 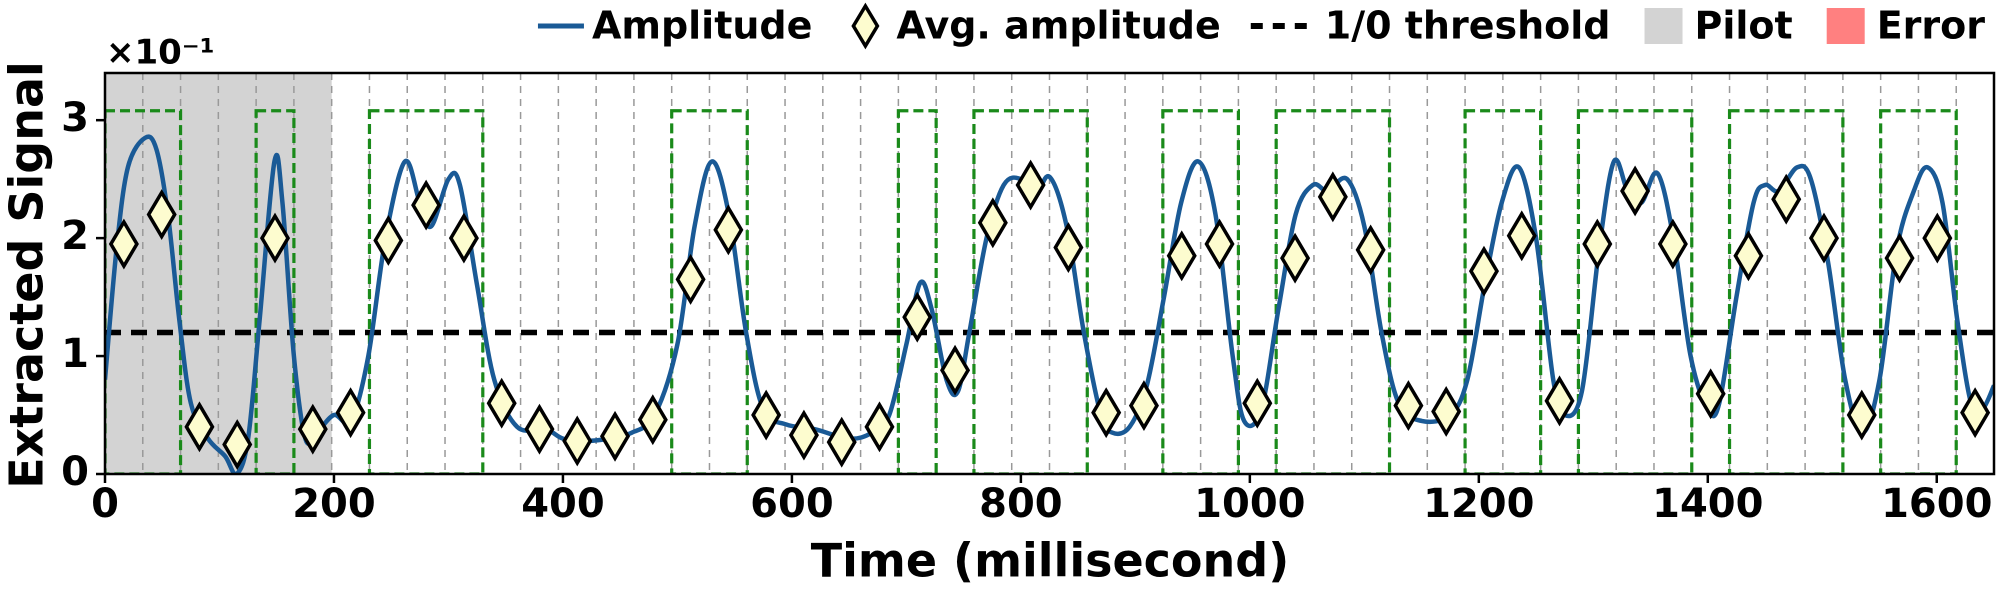 I want to click on x-tick-label: 800, so click(x=1021, y=504).